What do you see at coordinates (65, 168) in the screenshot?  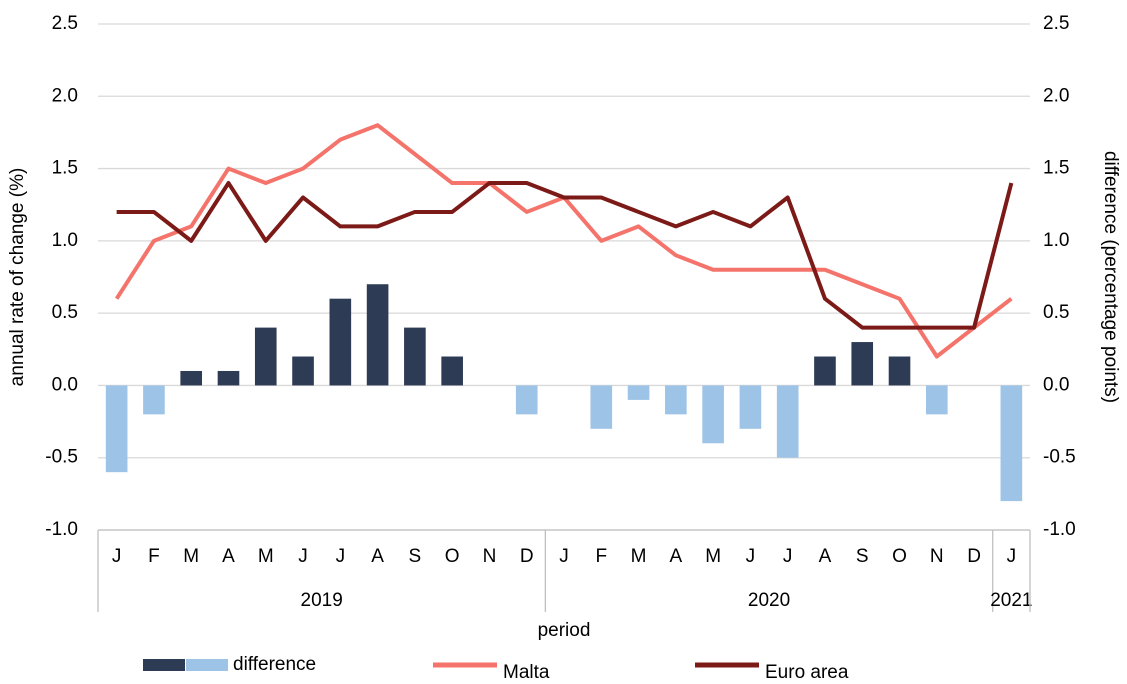 I see `y-tick-label: 1.5` at bounding box center [65, 168].